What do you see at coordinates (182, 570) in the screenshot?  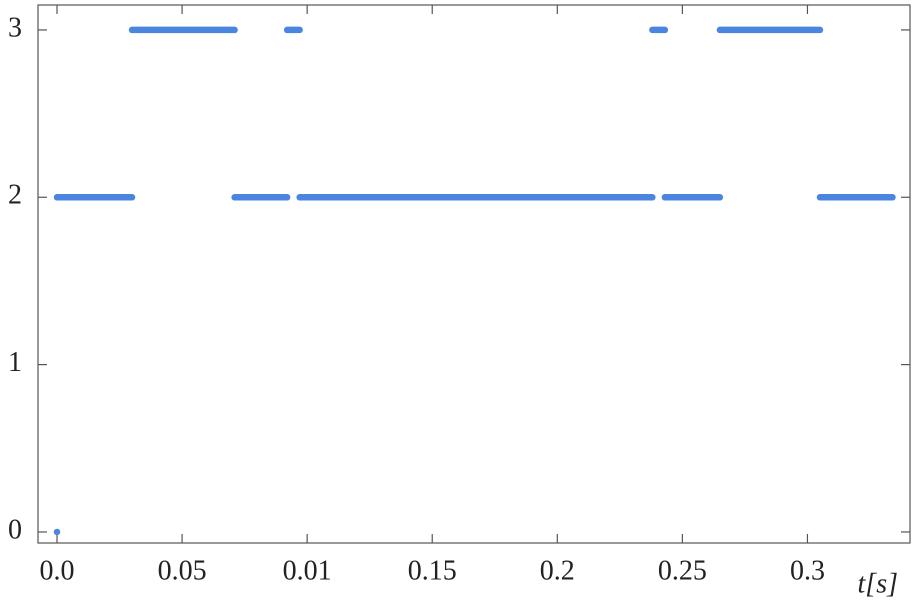 I see `x-tick-label: 0.05` at bounding box center [182, 570].